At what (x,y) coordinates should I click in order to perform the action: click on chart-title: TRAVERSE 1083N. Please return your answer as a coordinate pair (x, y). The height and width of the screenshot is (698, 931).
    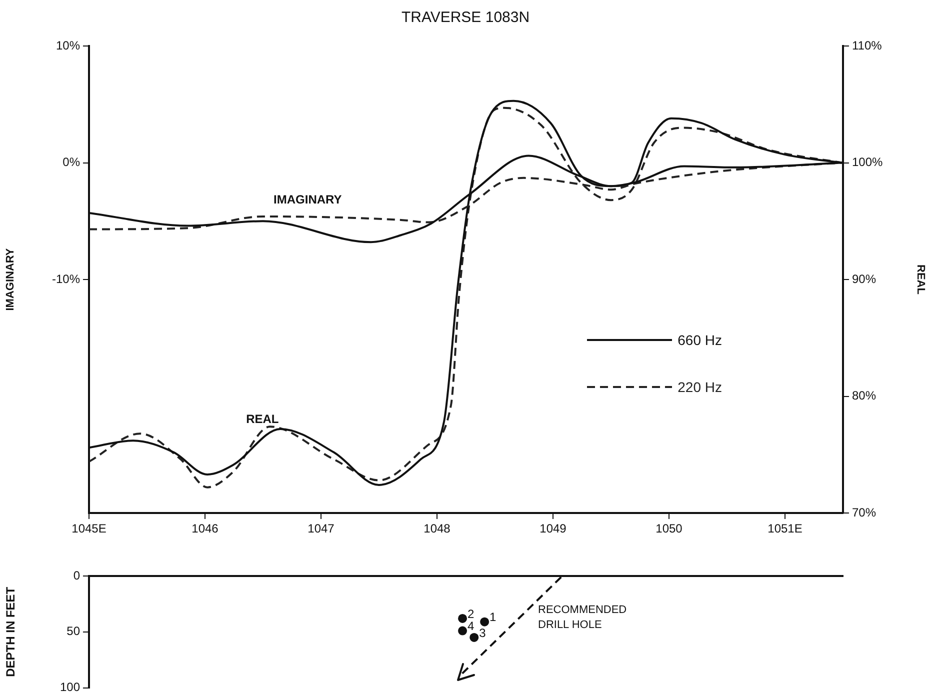
    Looking at the image, I should click on (465, 17).